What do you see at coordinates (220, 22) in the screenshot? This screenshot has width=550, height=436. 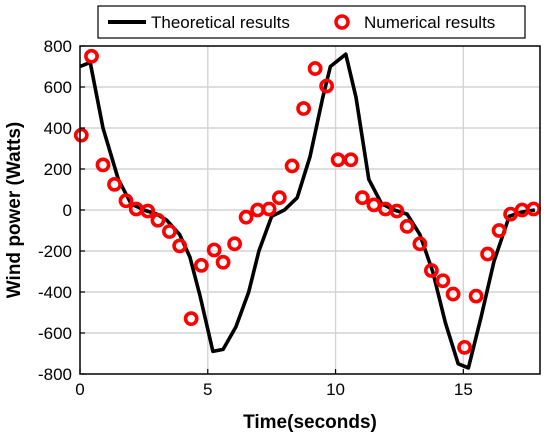 I see `legend-label-theoretical: Theoretical results` at bounding box center [220, 22].